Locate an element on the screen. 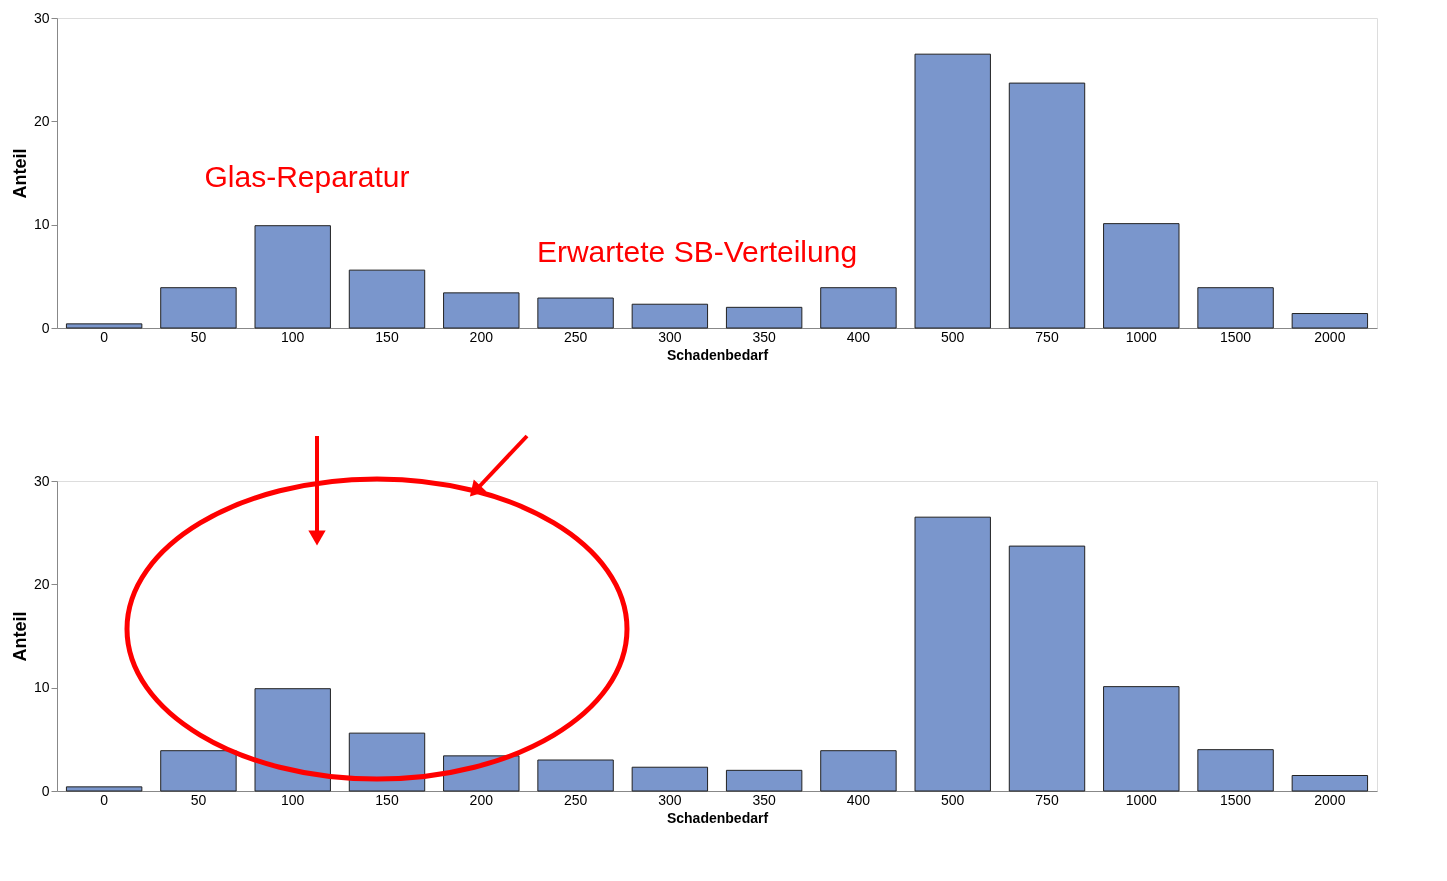  annotation: Glas-Reparatur is located at coordinates (307, 176).